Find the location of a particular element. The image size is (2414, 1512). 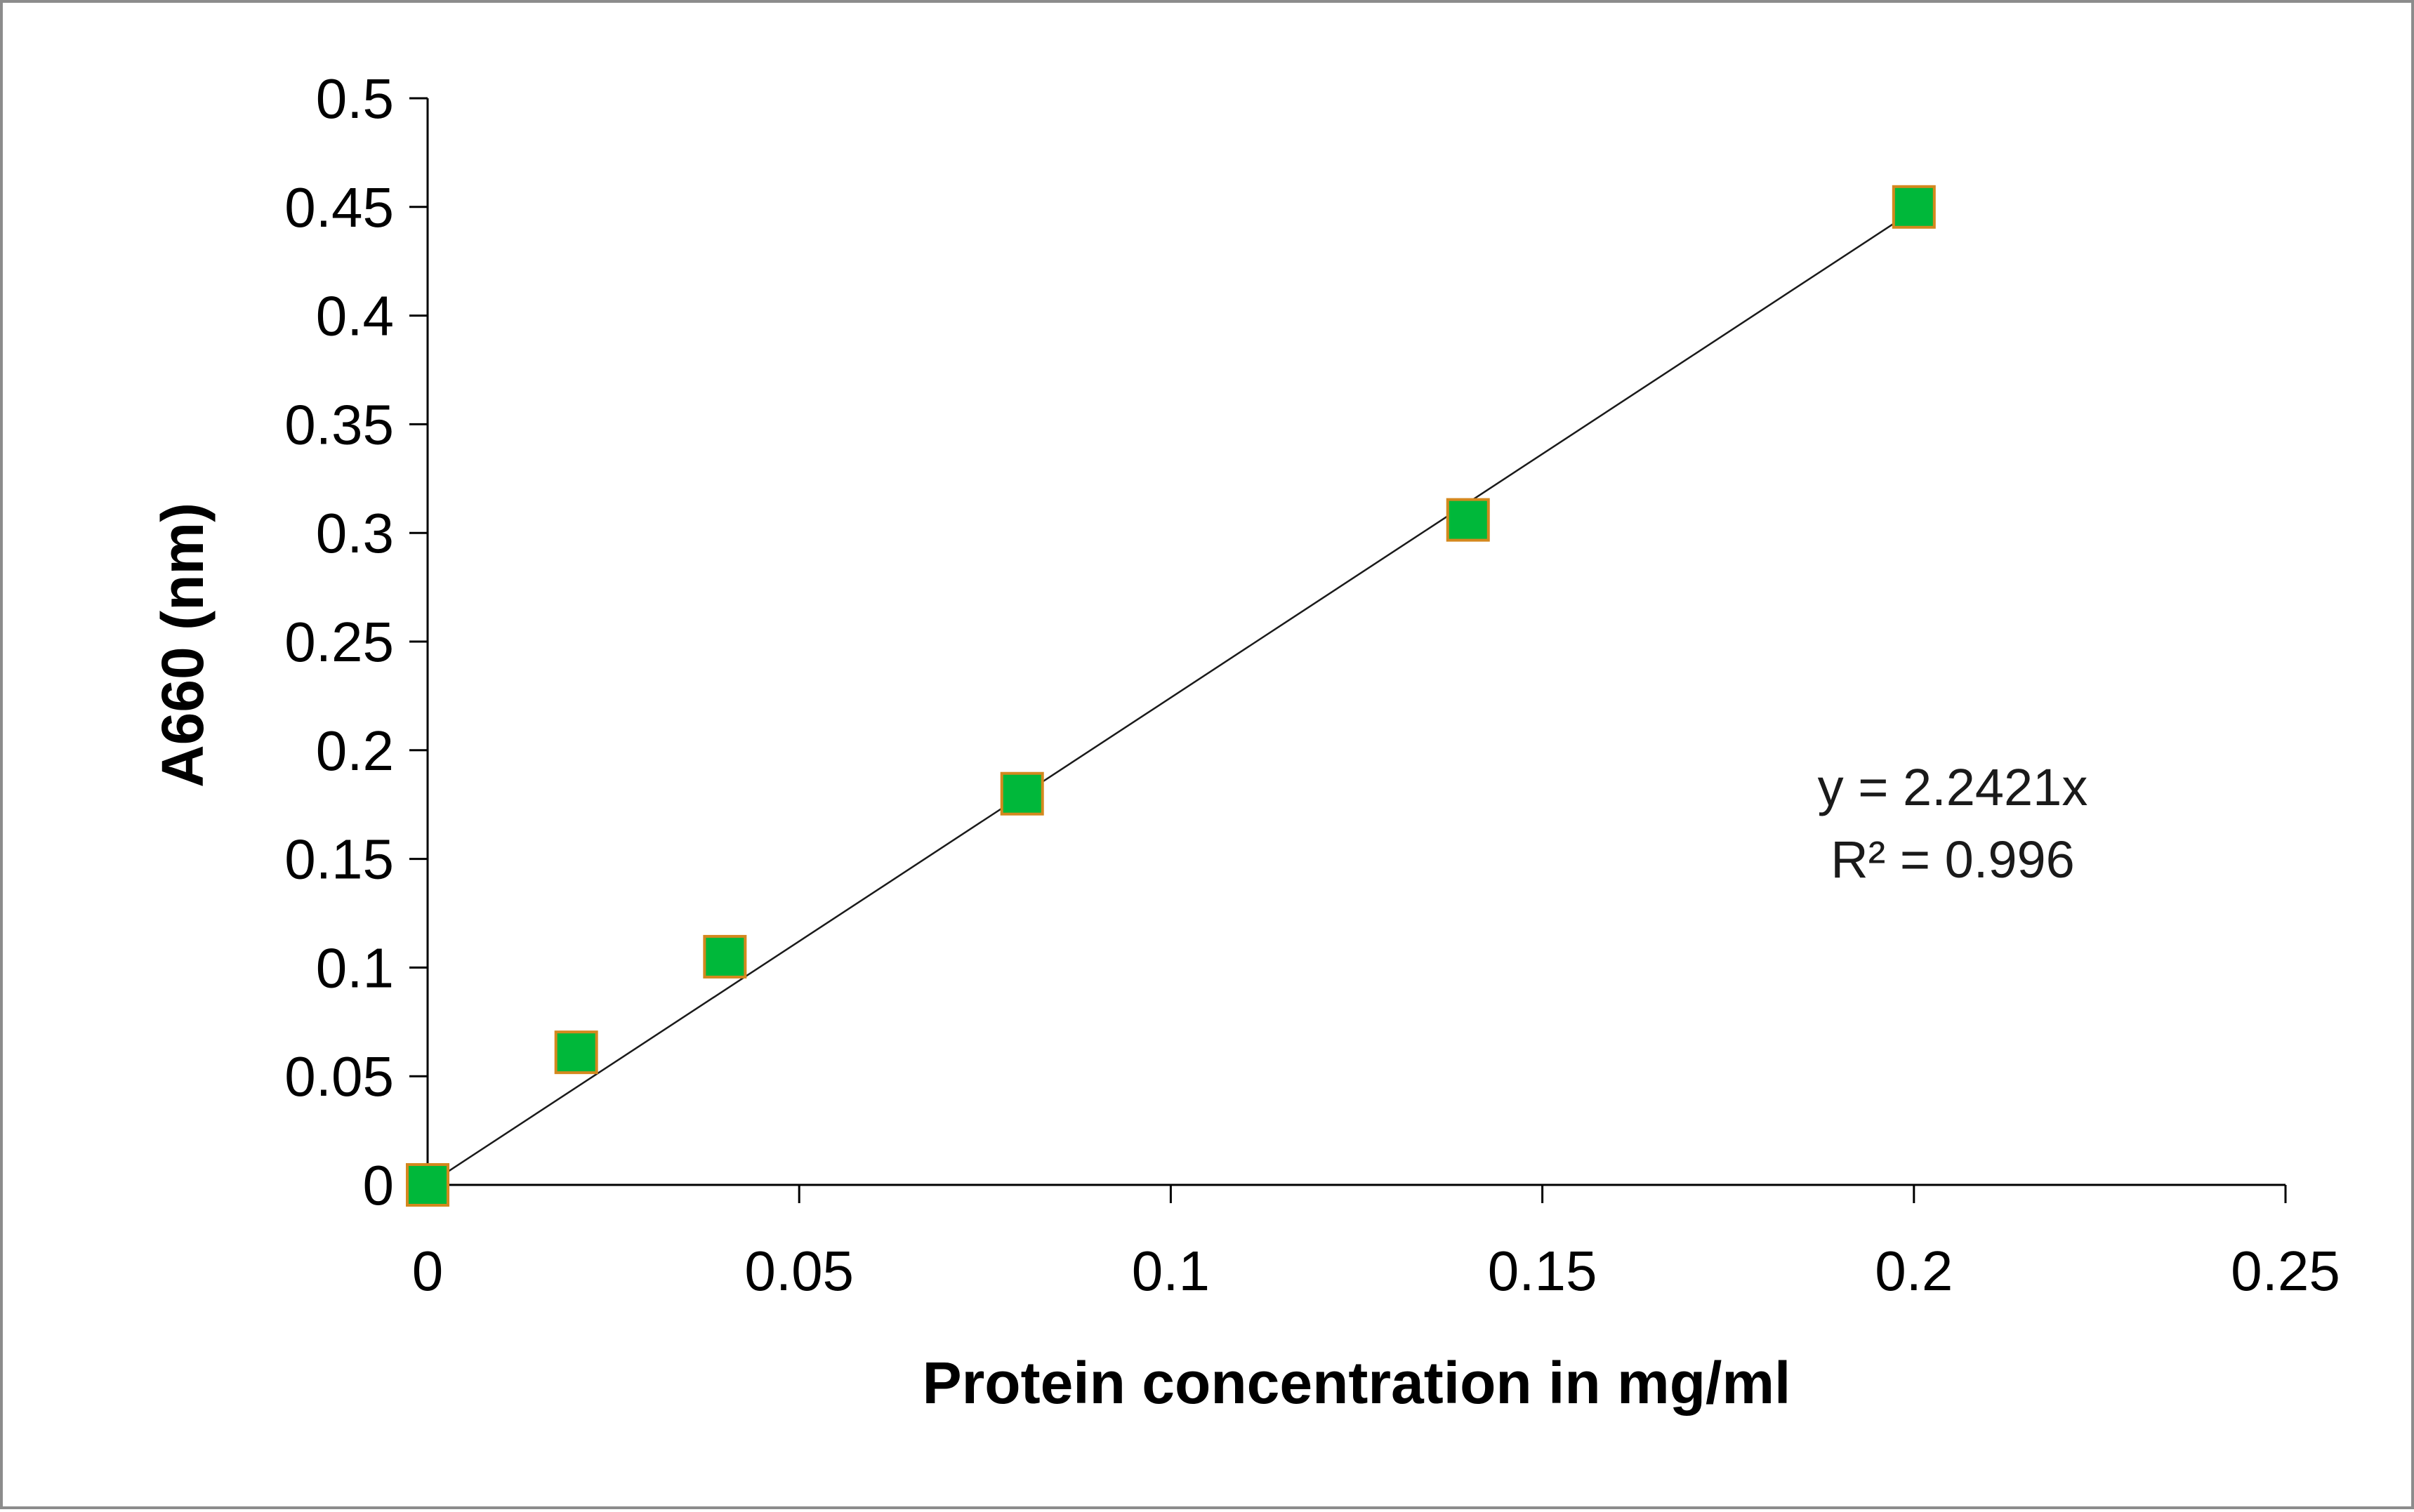

trendline-equation: y = 2.2421x is located at coordinates (1953, 787).